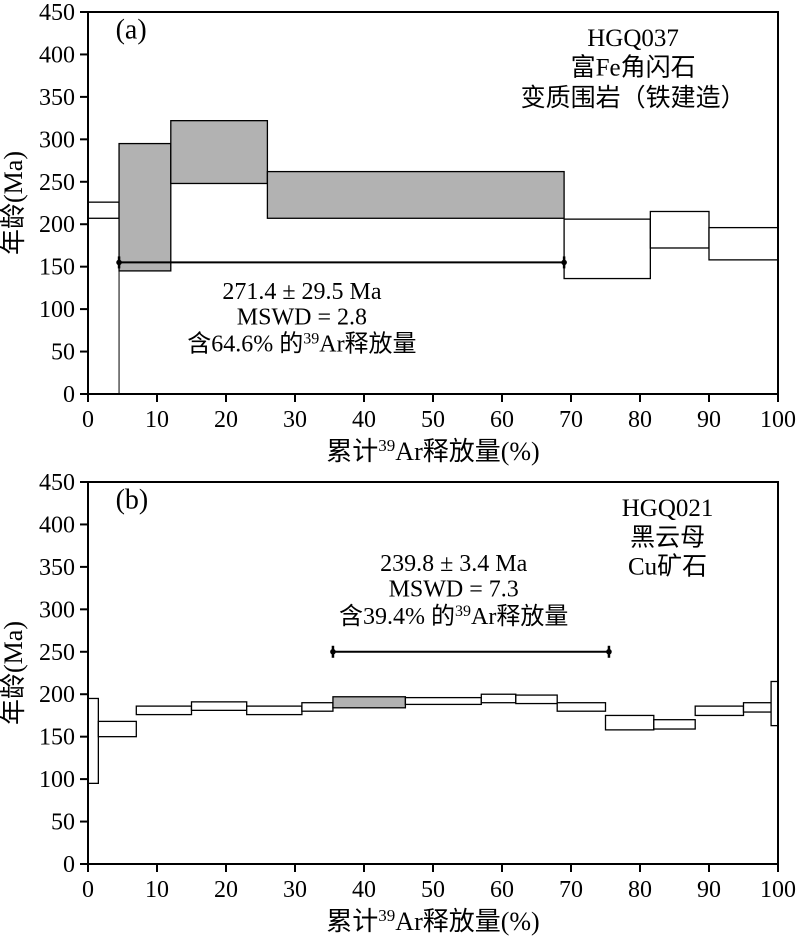 This screenshot has width=800, height=940. Describe the element at coordinates (668, 508) in the screenshot. I see `sample-info-line: HGQ021` at that location.